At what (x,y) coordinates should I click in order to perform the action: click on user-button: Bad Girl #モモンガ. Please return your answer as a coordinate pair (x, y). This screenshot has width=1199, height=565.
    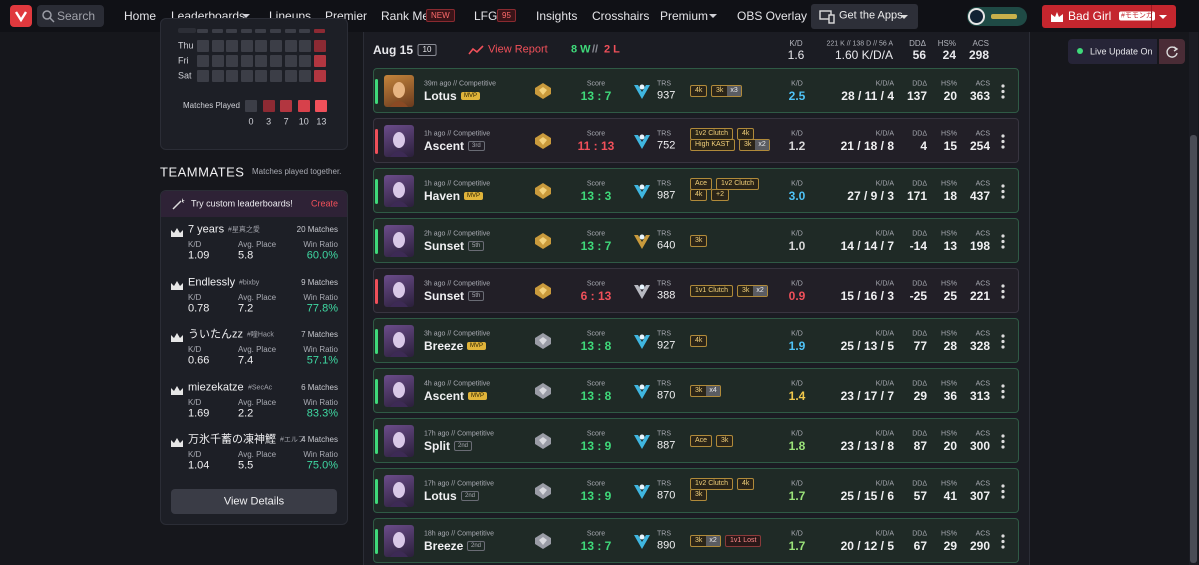
    Looking at the image, I should click on (1109, 16).